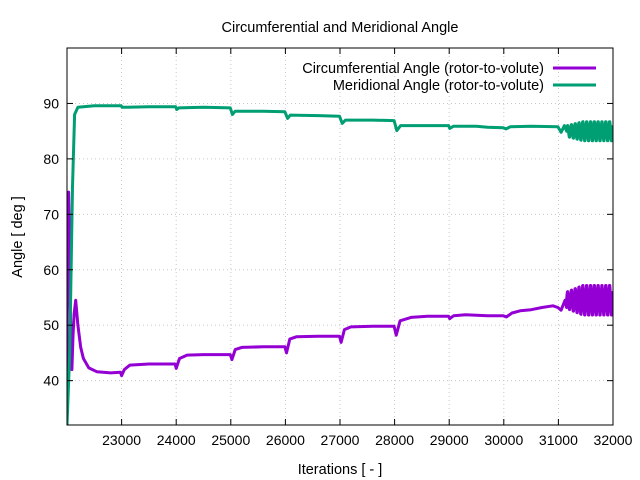 The width and height of the screenshot is (640, 480). Describe the element at coordinates (503, 440) in the screenshot. I see `x-tick-label: 30000` at that location.